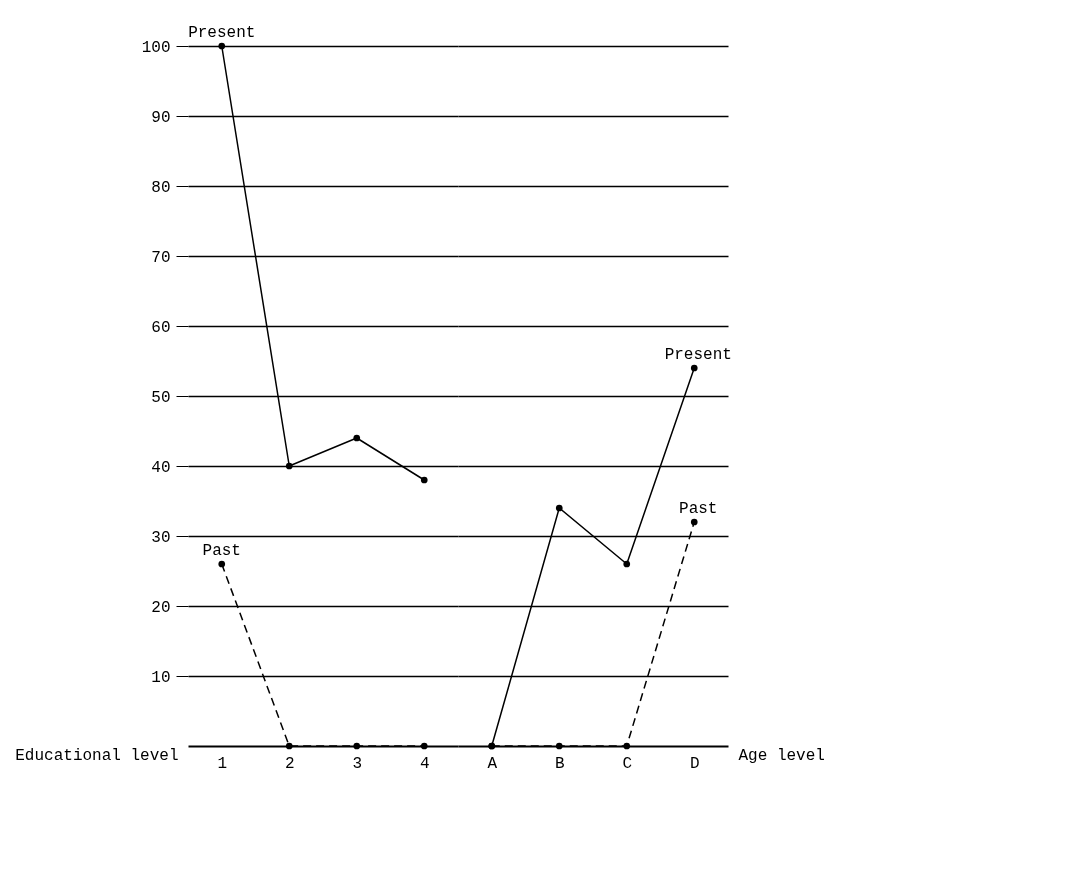 The width and height of the screenshot is (1074, 893). What do you see at coordinates (161, 187) in the screenshot?
I see `y-tick-label: 80` at bounding box center [161, 187].